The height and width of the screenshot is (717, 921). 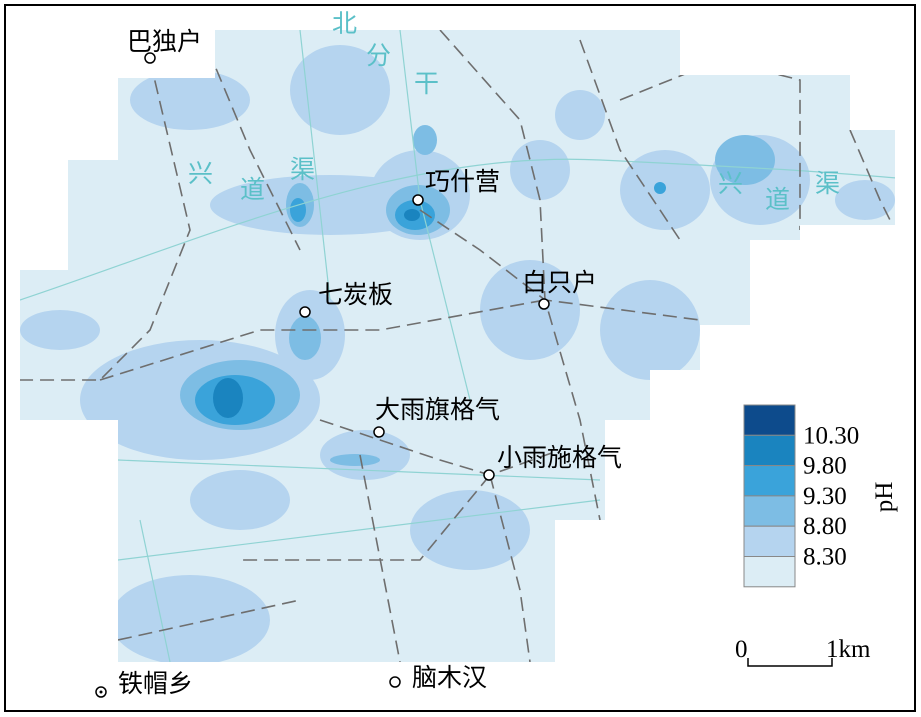 What do you see at coordinates (316, 313) in the screenshot?
I see `ph-class-areas` at bounding box center [316, 313].